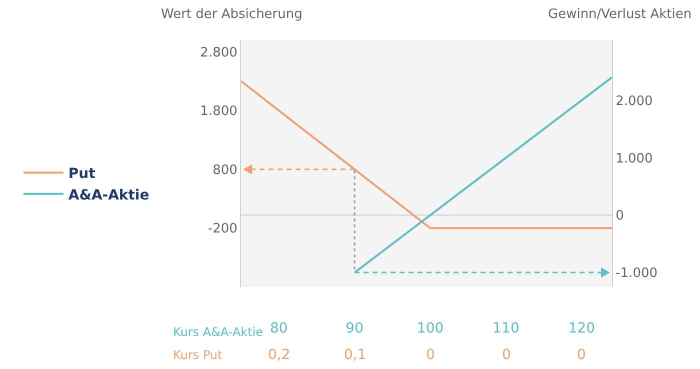 The height and width of the screenshot is (369, 700). Describe the element at coordinates (355, 328) in the screenshot. I see `x-tick-label: 90` at that location.